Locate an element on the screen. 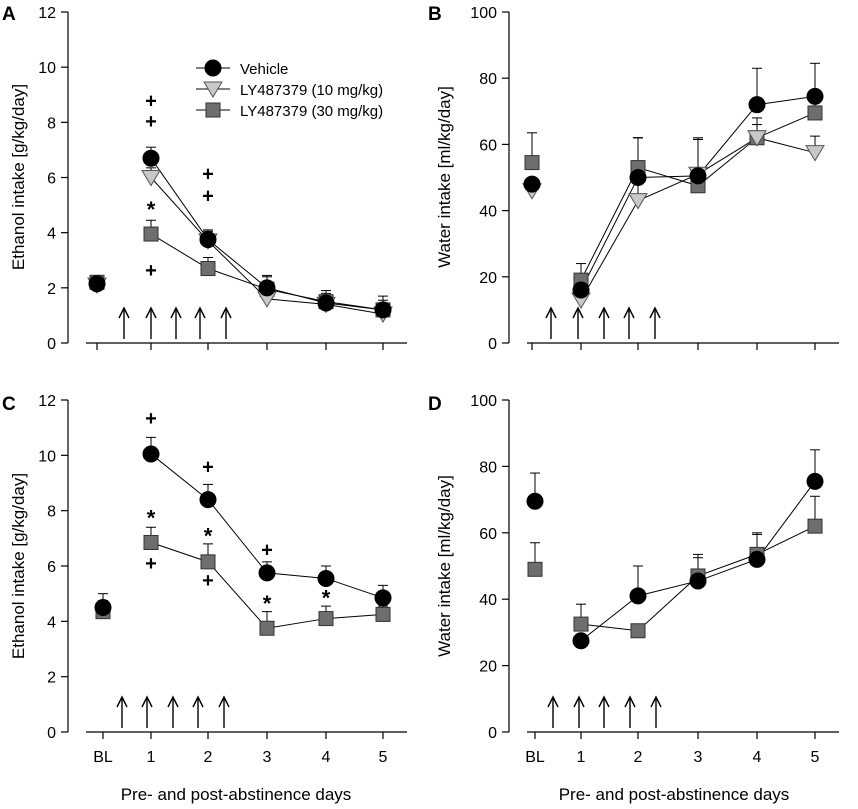 This screenshot has height=809, width=858. y-tick-label: 8 is located at coordinates (51, 512).